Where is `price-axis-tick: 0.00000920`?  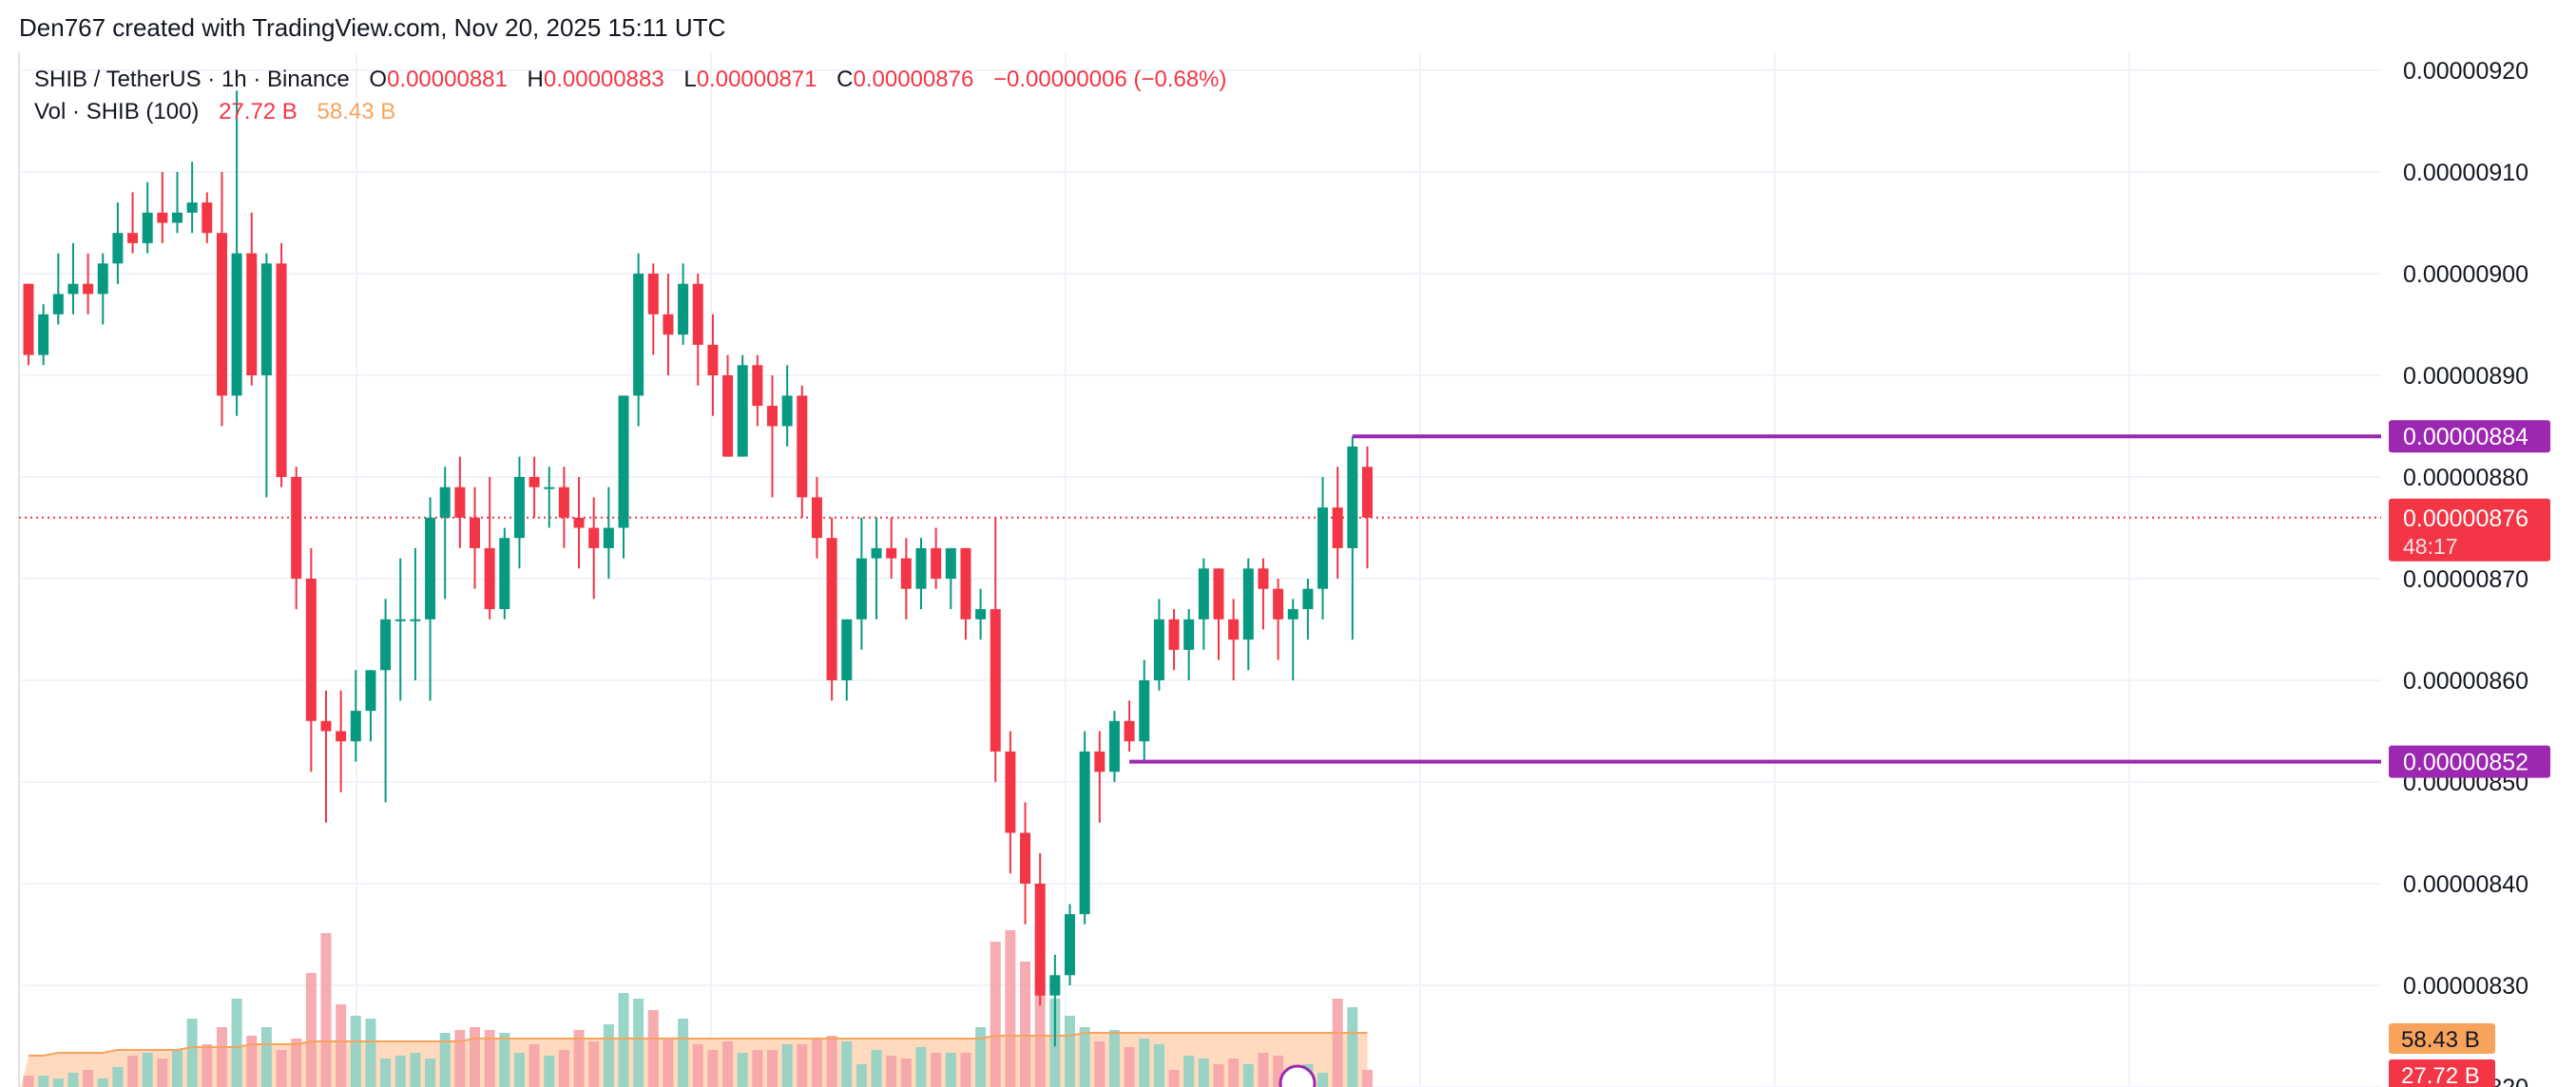
price-axis-tick: 0.00000920 is located at coordinates (2465, 71).